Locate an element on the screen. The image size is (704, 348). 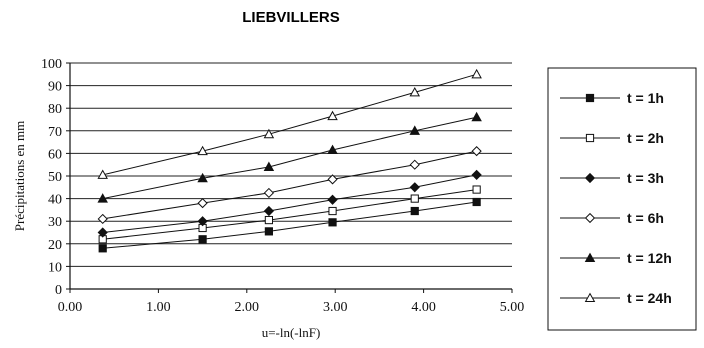
y-tick-label-30: 30 is located at coordinates (55, 222).